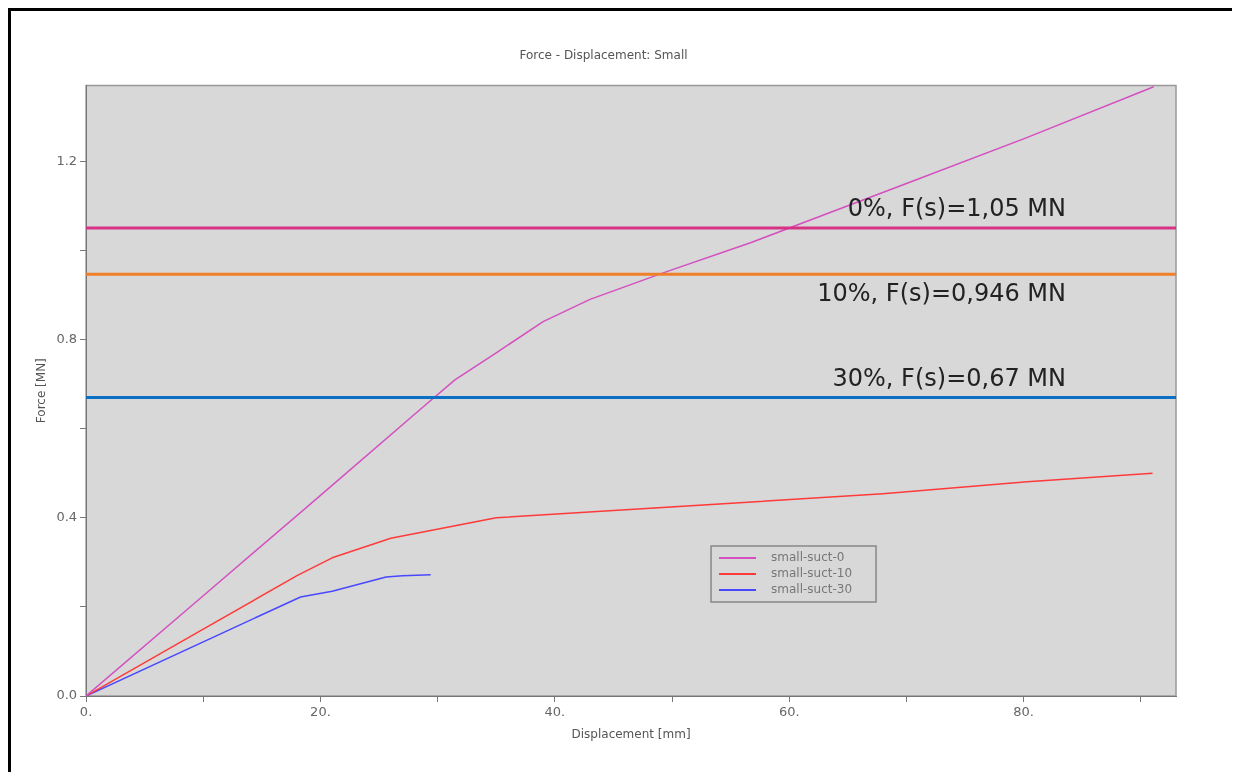 The image size is (1244, 784). What do you see at coordinates (86, 712) in the screenshot?
I see `x-tick-label: 0.` at bounding box center [86, 712].